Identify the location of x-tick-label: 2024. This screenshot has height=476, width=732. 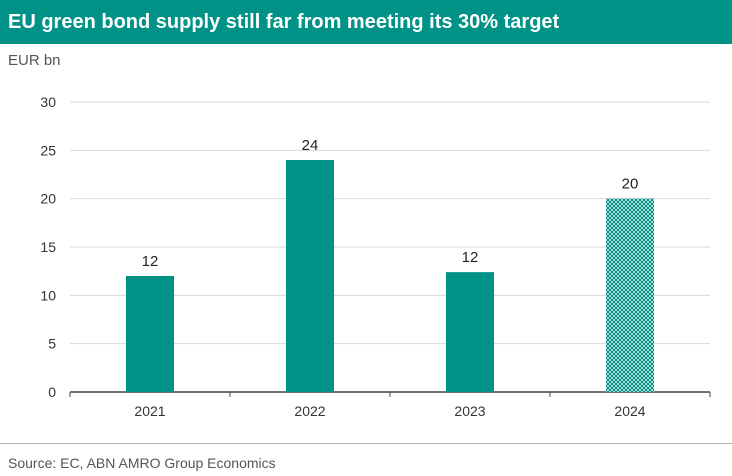
(629, 411).